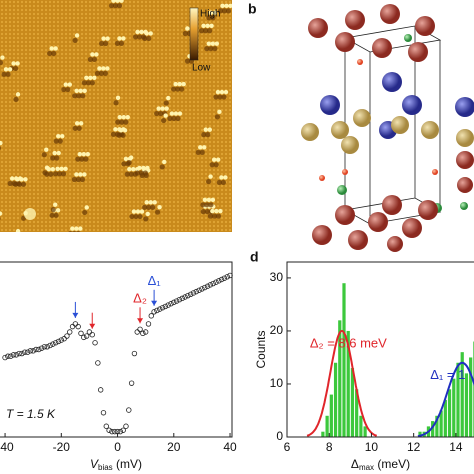 The image size is (474, 474). What do you see at coordinates (287, 447) in the screenshot?
I see `x-tick-label: 6` at bounding box center [287, 447].